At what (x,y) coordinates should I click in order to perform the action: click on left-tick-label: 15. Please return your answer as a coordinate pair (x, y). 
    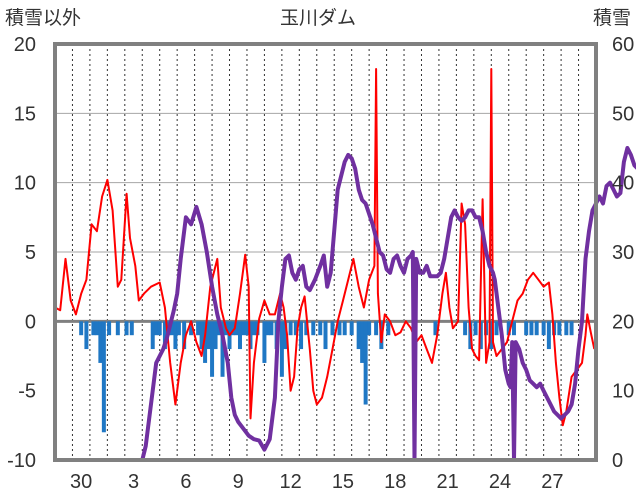
    Looking at the image, I should click on (25, 114).